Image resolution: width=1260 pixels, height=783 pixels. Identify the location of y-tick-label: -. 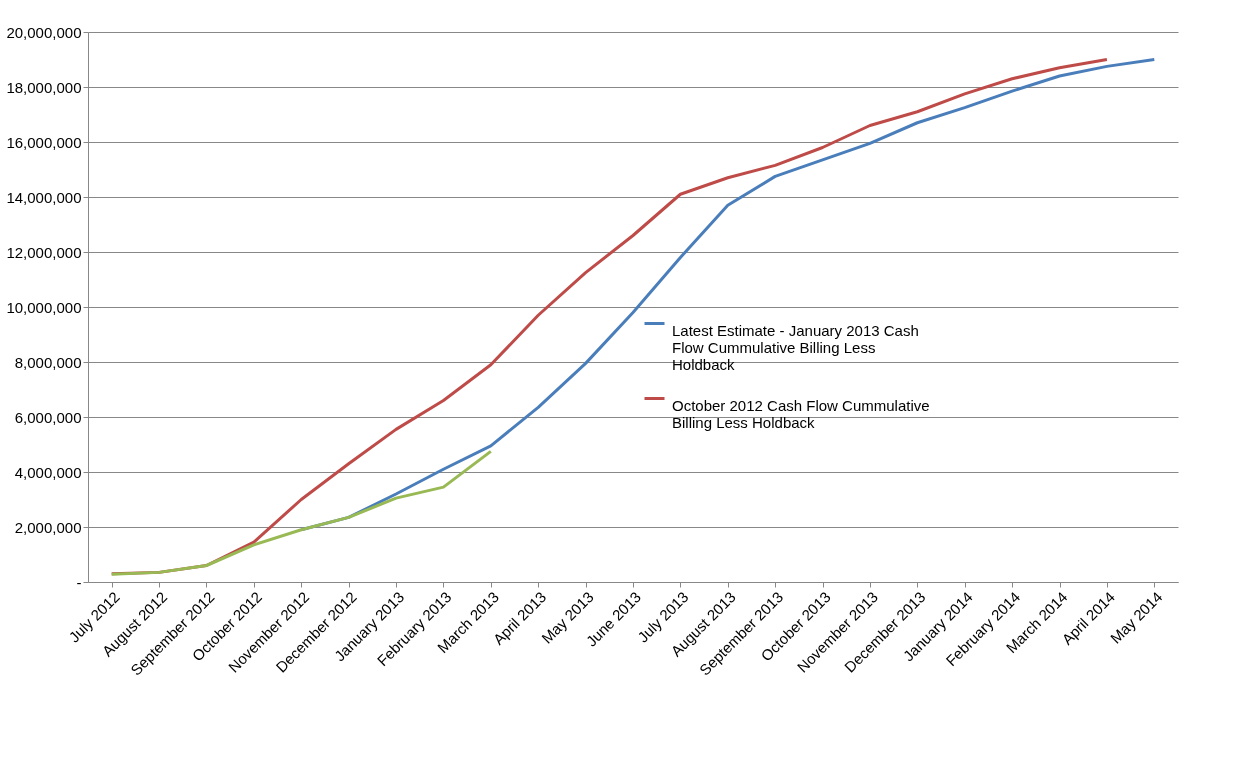
(79, 582).